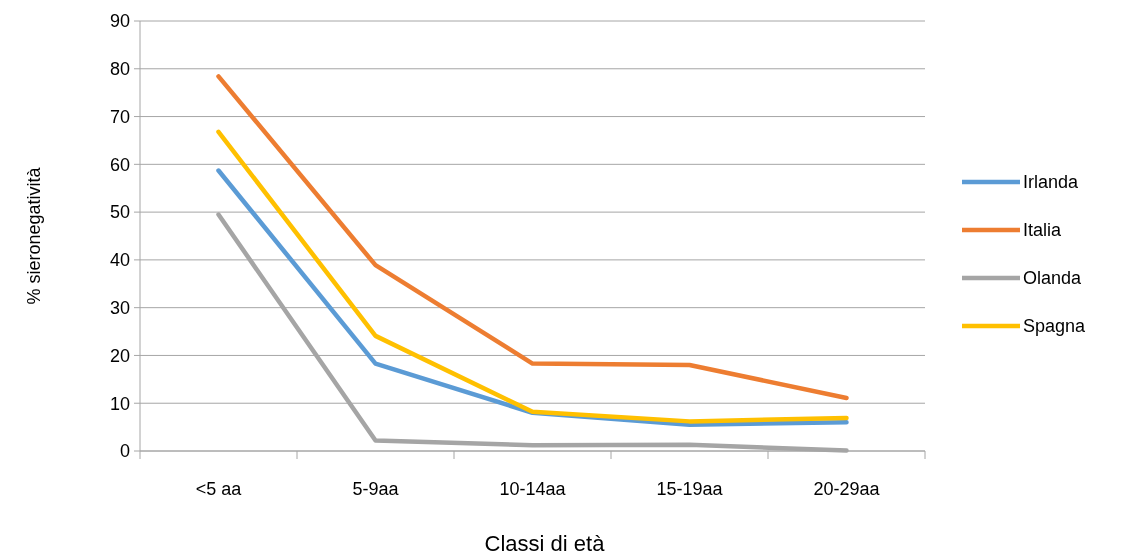 The image size is (1124, 556). I want to click on x-tick-label: <5 aa, so click(219, 489).